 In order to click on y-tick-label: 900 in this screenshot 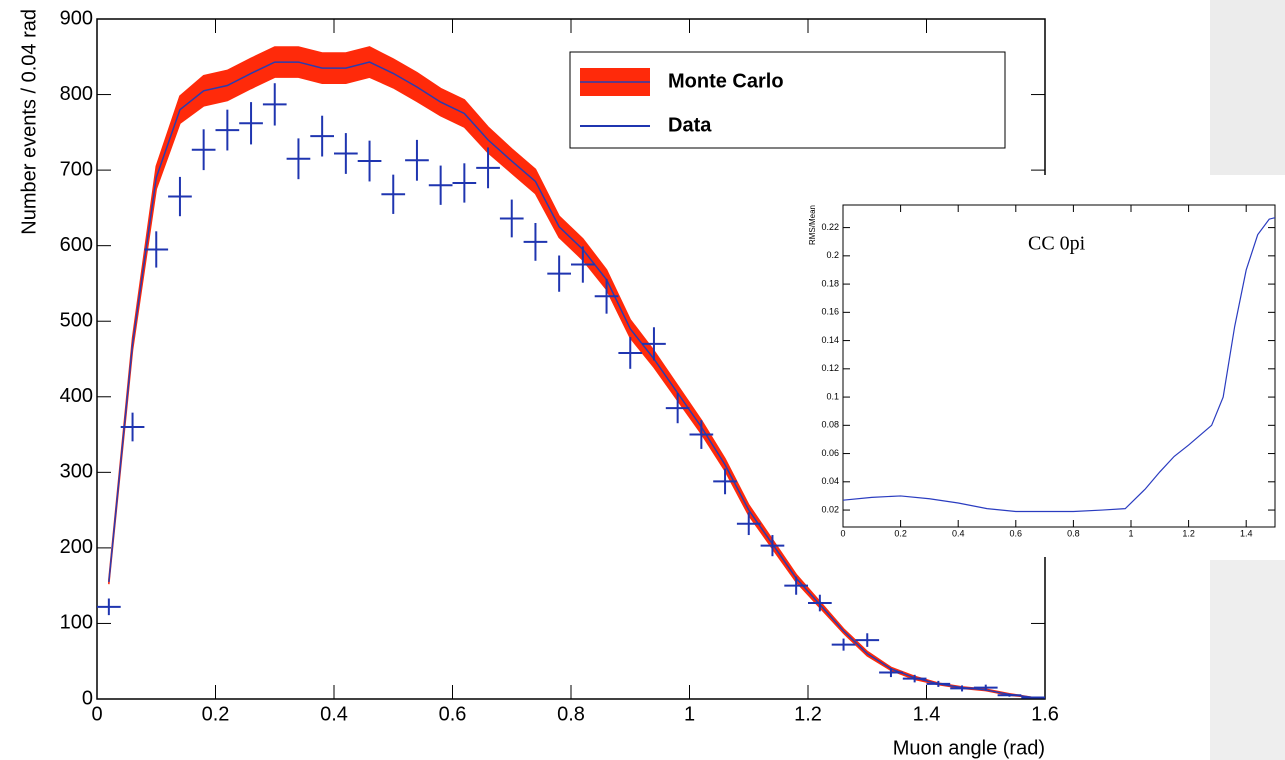, I will do `click(76, 18)`.